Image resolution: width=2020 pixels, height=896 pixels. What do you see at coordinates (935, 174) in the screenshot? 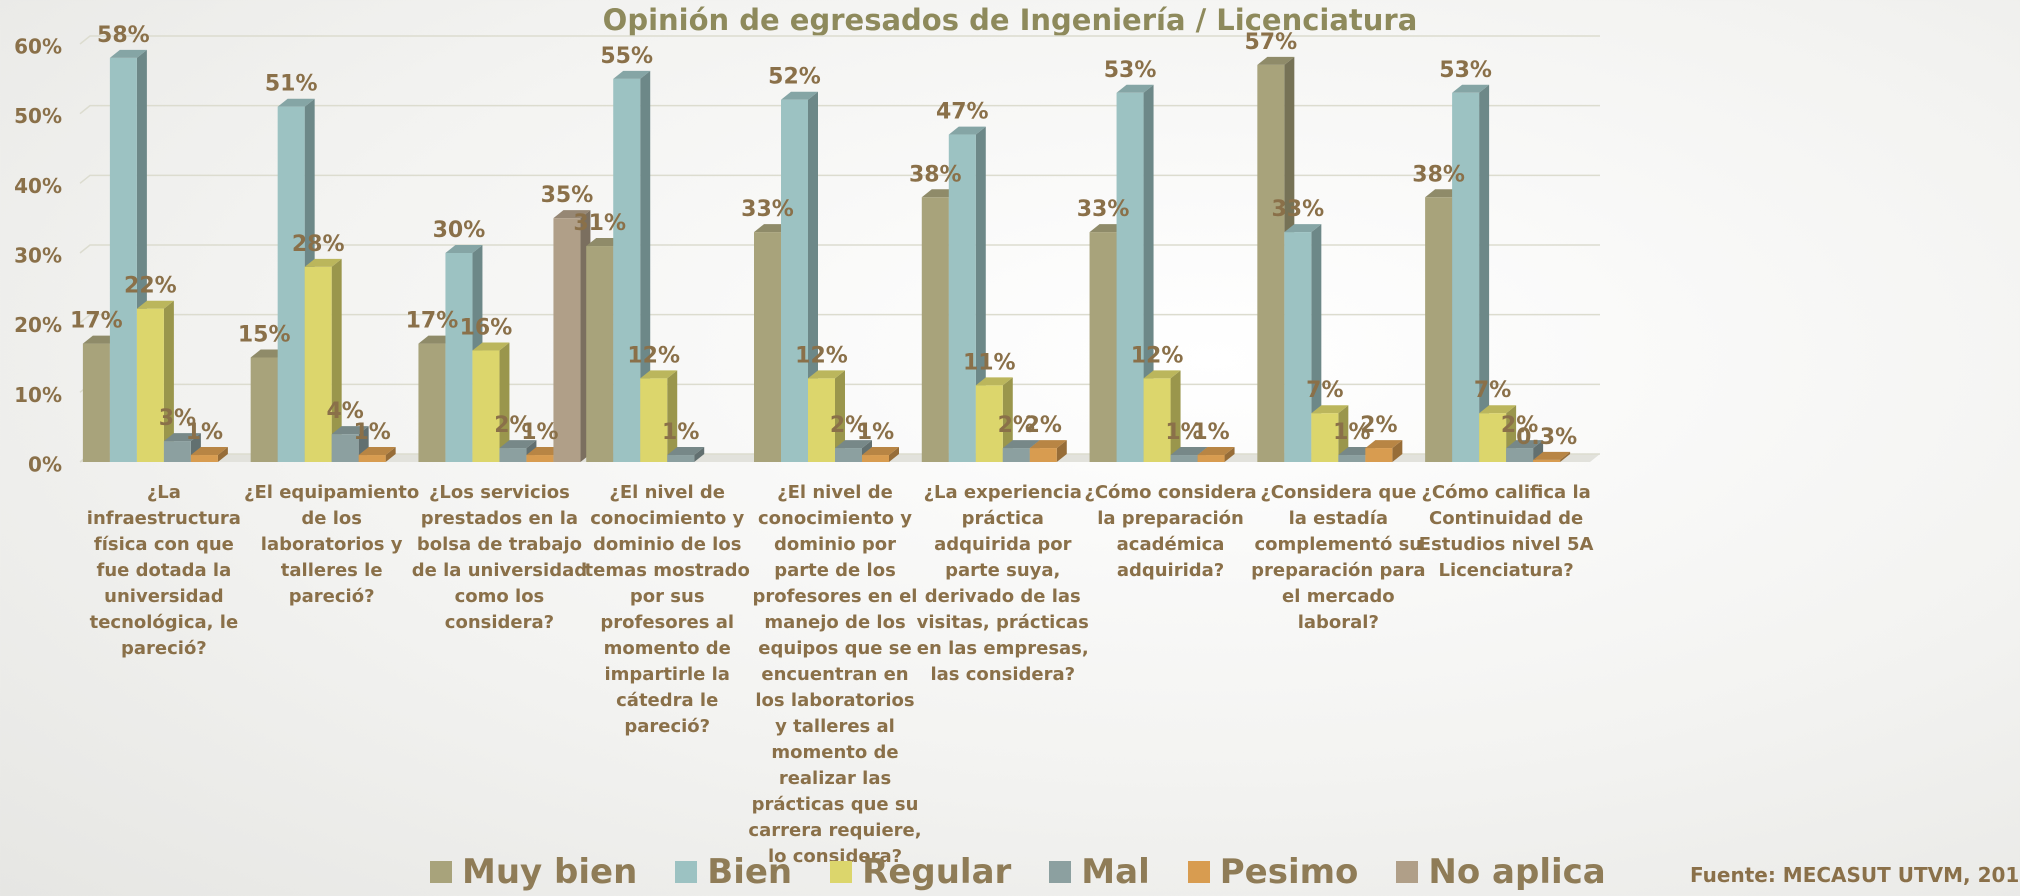
I see `data-label: 38%` at bounding box center [935, 174].